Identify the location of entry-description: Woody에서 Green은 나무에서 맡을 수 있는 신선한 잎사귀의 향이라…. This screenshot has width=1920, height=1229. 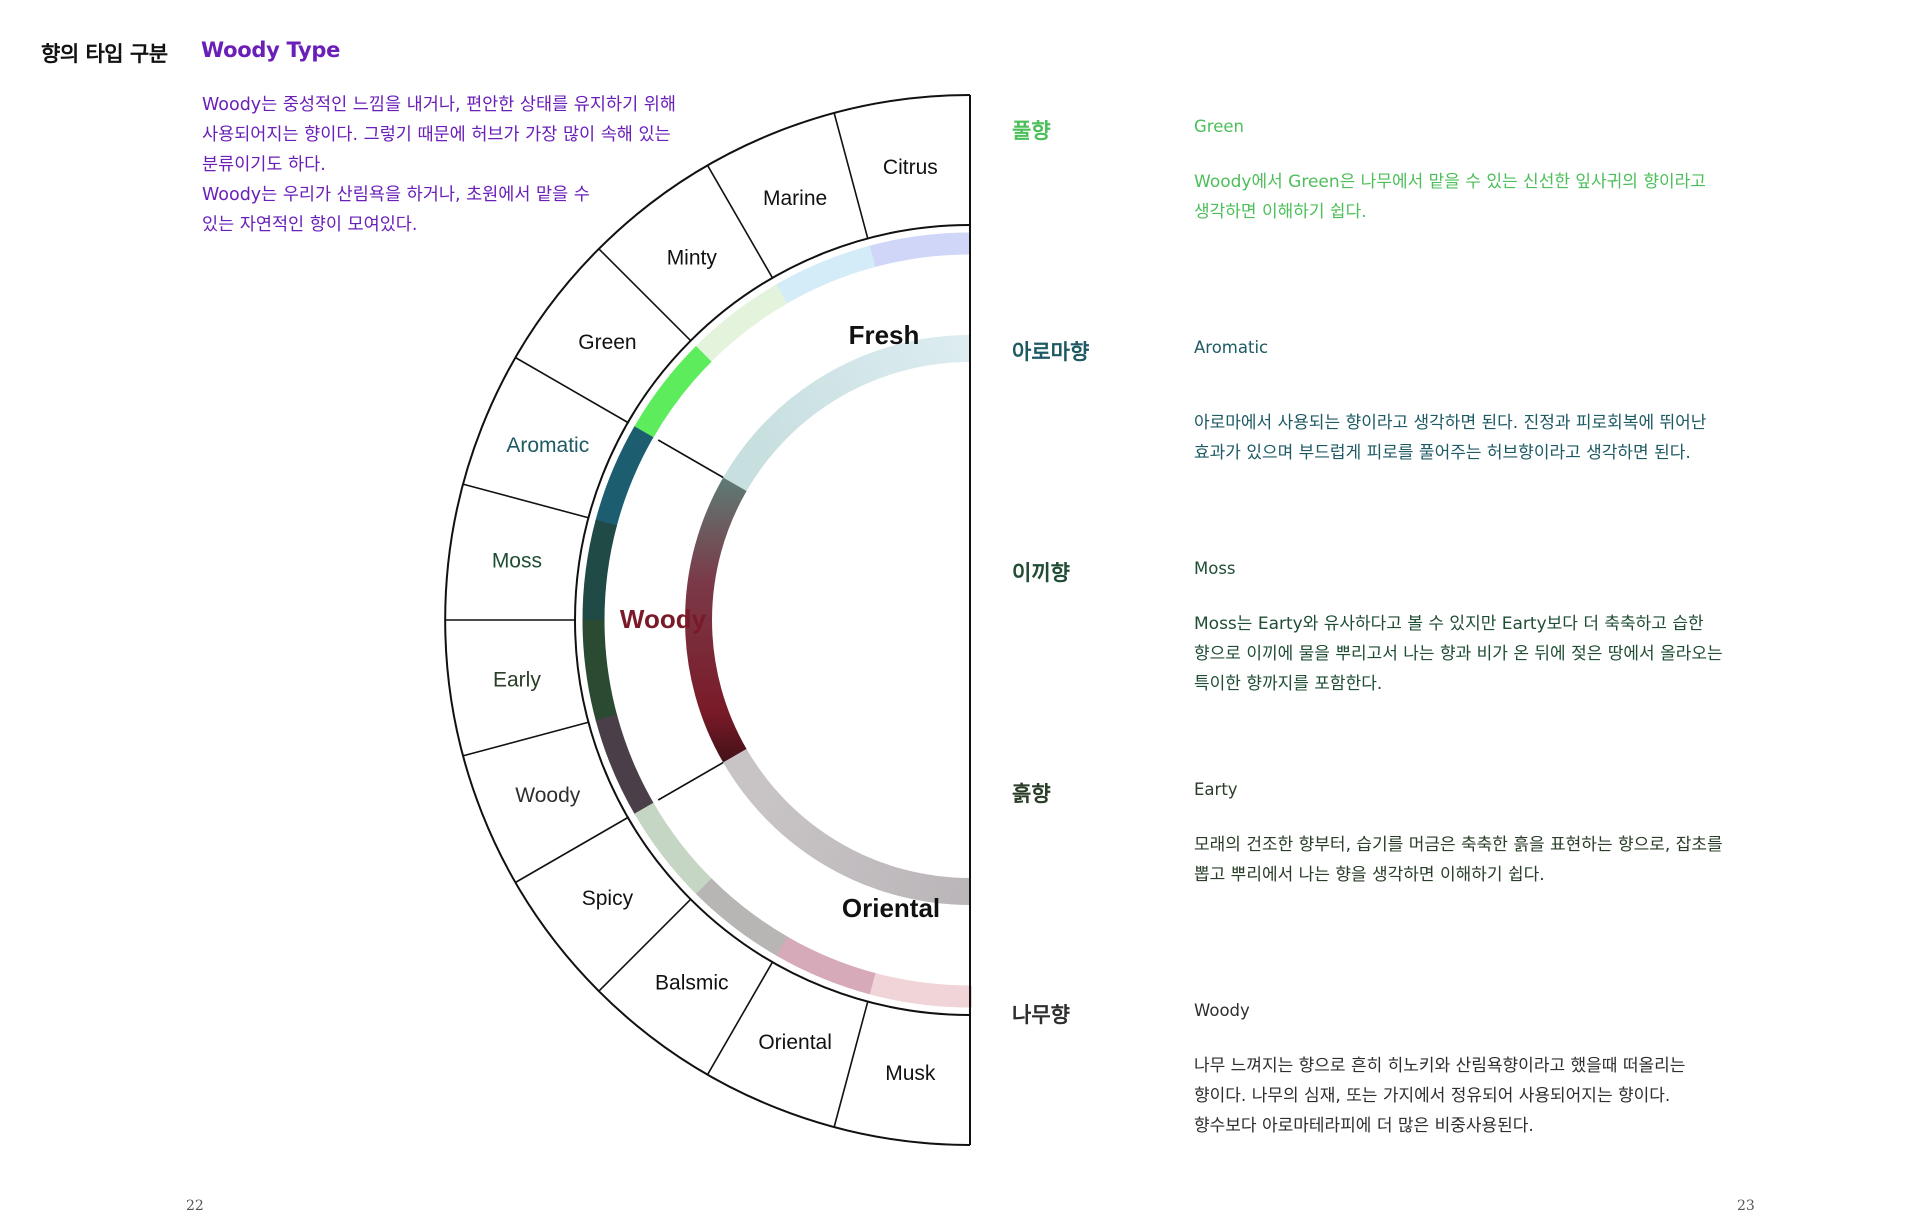
(1474, 197).